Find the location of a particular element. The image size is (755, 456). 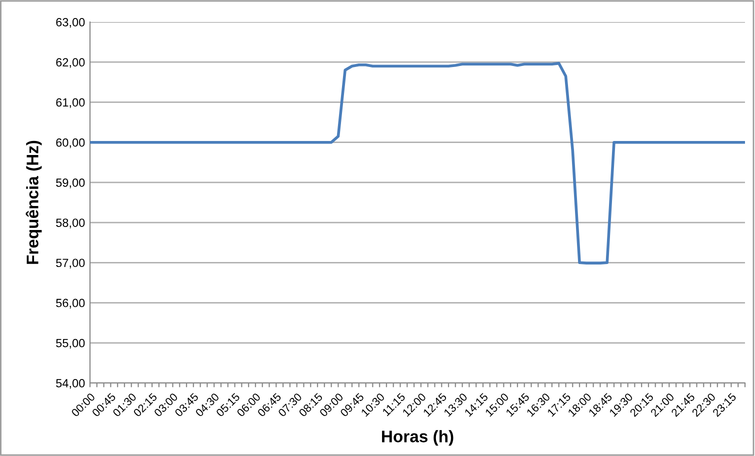

y-tick-label: 57,00 is located at coordinates (70, 263).